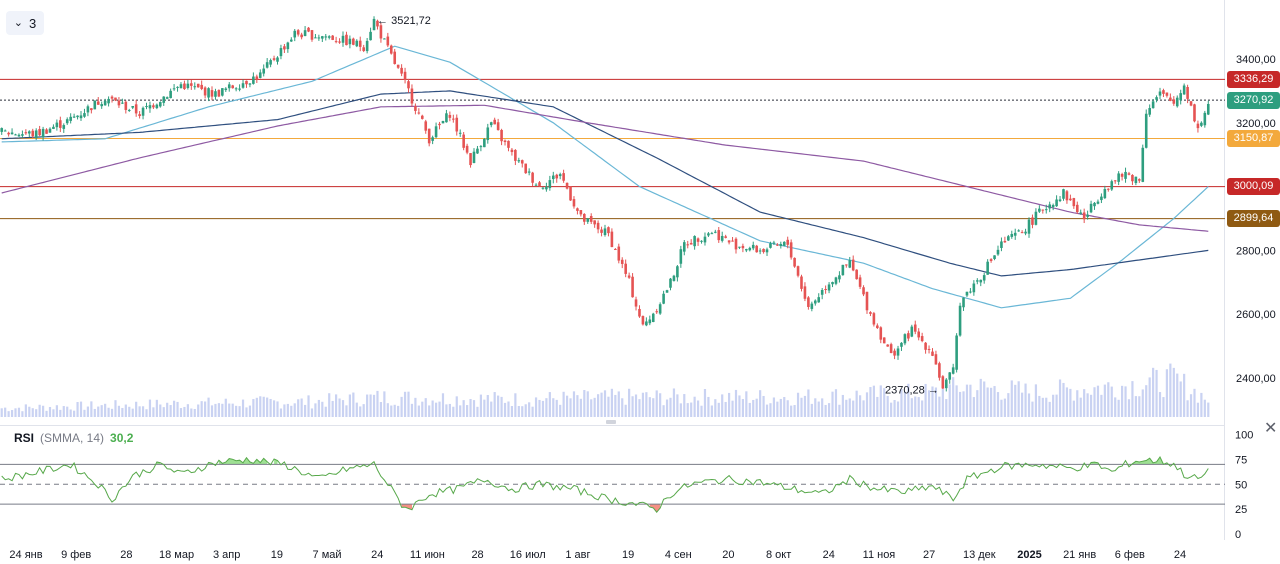  What do you see at coordinates (829, 555) in the screenshot?
I see `x-axis-tick: 24` at bounding box center [829, 555].